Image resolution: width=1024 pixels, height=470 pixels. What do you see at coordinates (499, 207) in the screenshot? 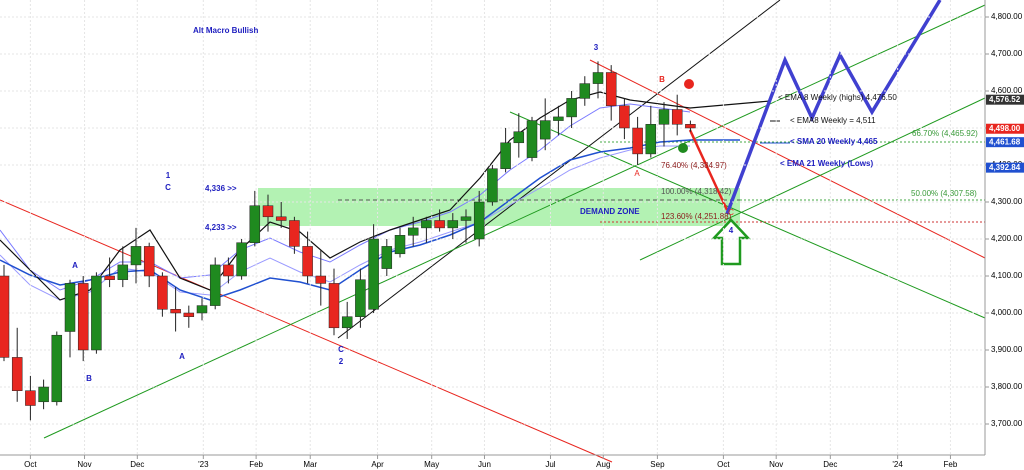
I see `demand-zone` at bounding box center [499, 207].